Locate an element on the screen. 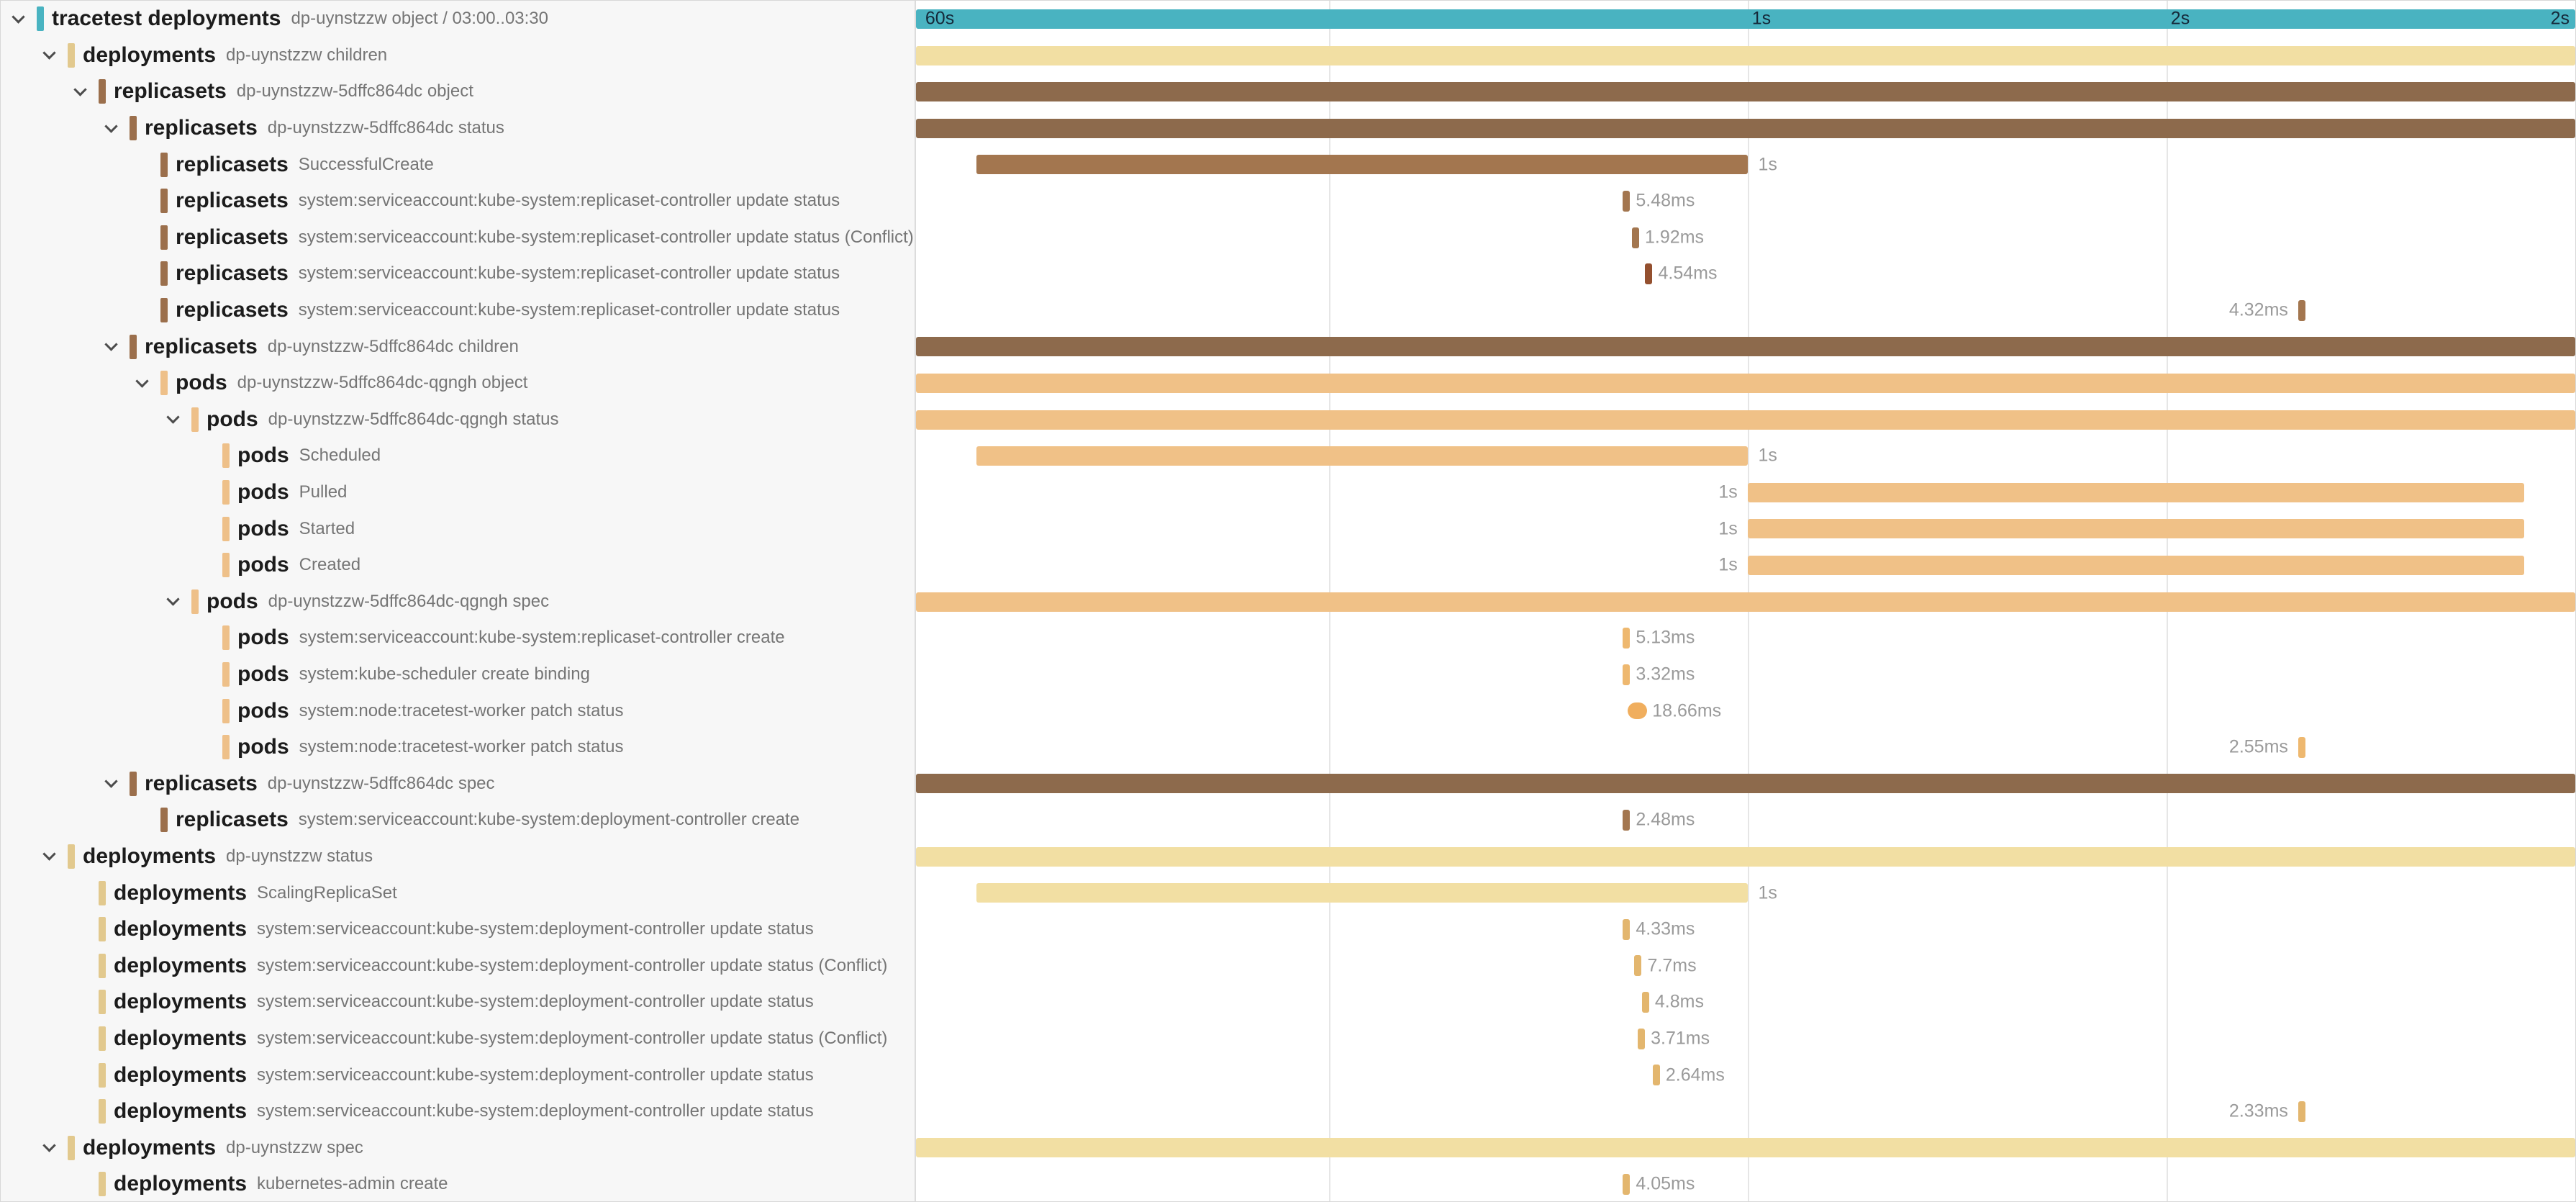 The image size is (2576, 1202). span-timeline-row: 4.05ms is located at coordinates (1746, 1184).